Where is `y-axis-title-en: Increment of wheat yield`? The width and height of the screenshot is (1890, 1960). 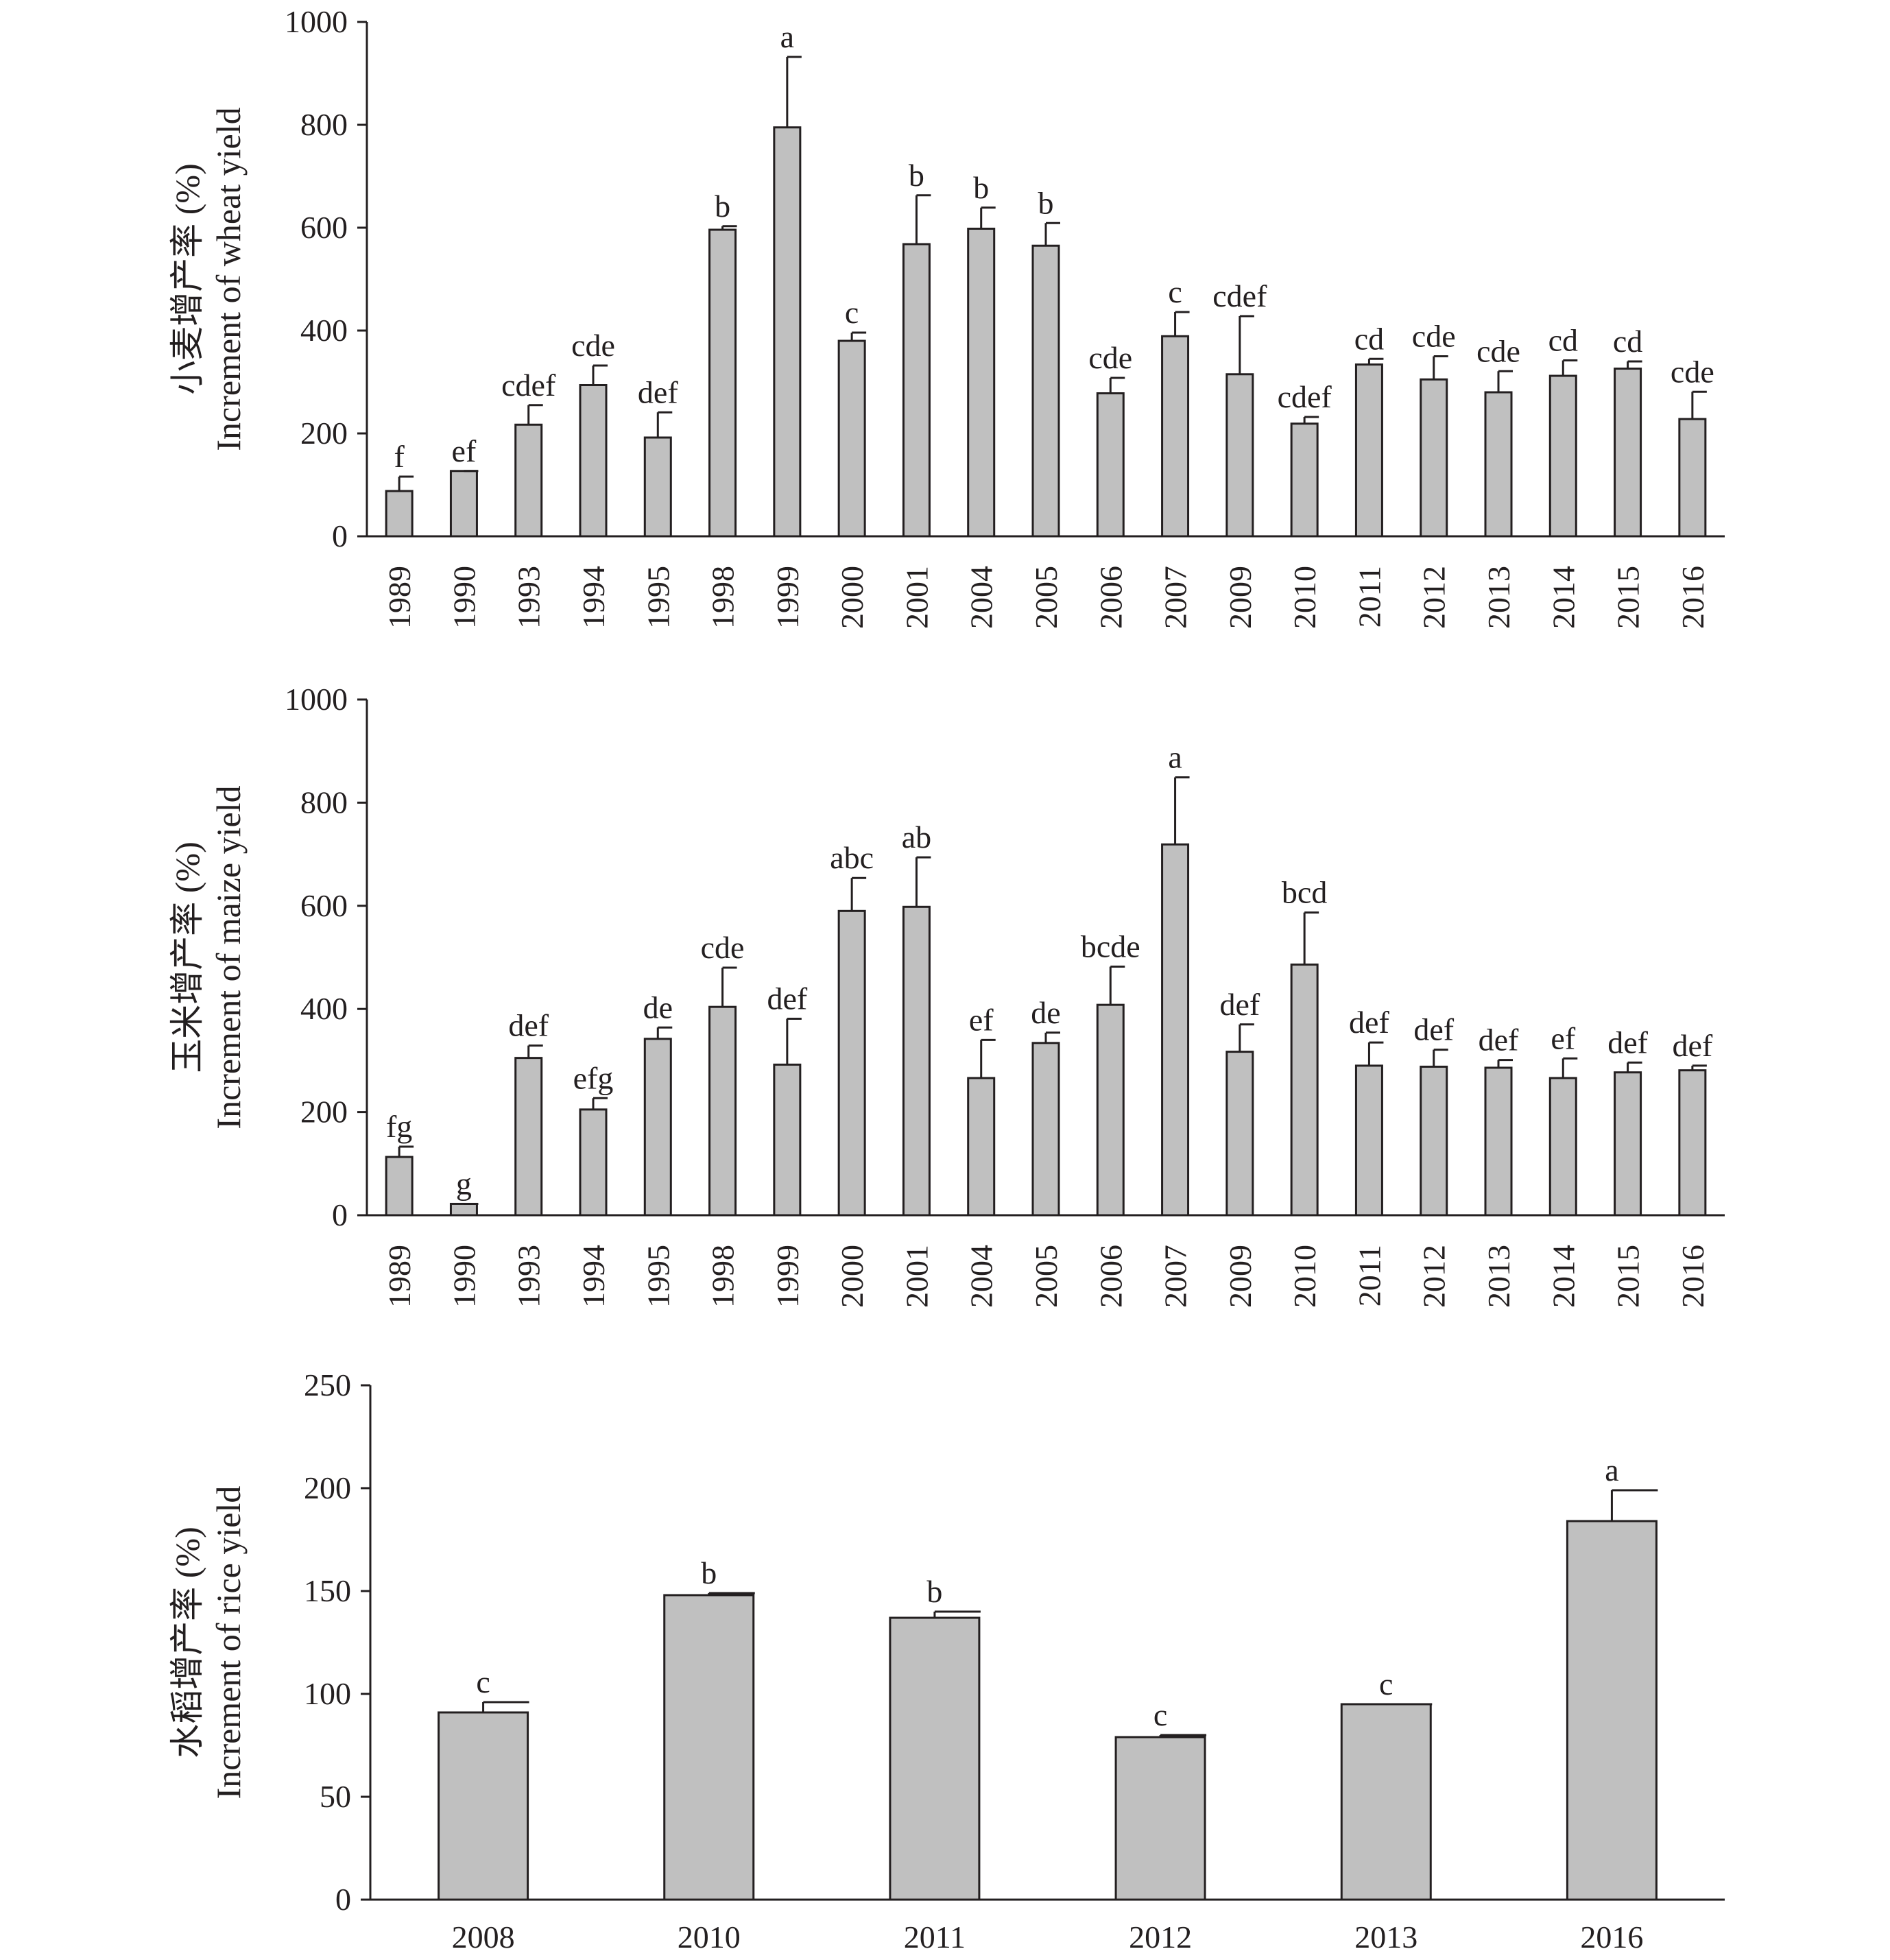
y-axis-title-en: Increment of wheat yield is located at coordinates (228, 279).